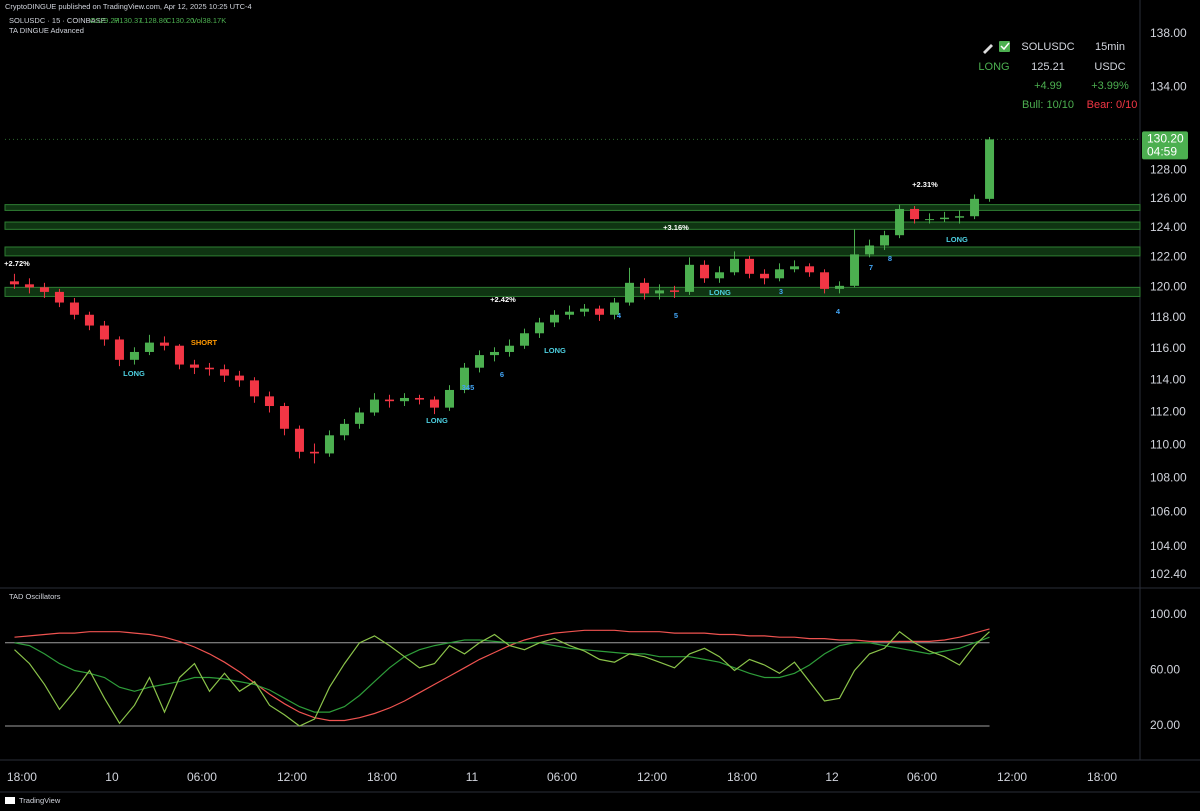 Image resolution: width=1200 pixels, height=811 pixels. What do you see at coordinates (781, 291) in the screenshot?
I see `signal-label: 3` at bounding box center [781, 291].